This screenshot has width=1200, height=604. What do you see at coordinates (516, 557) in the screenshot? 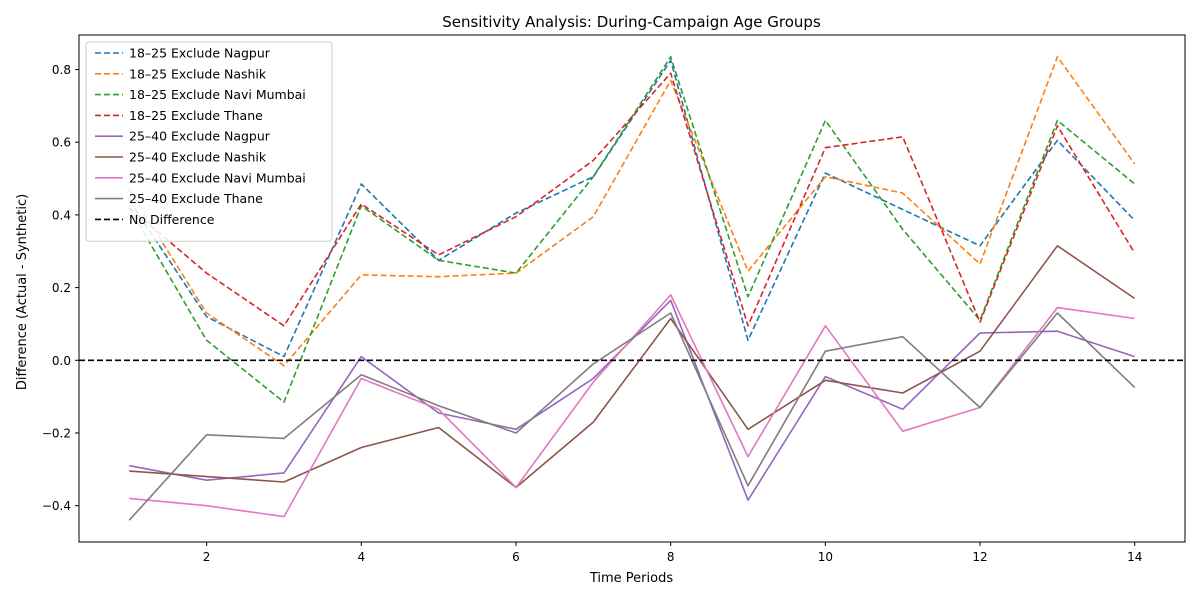
I see `x-tick-label: 6` at bounding box center [516, 557].